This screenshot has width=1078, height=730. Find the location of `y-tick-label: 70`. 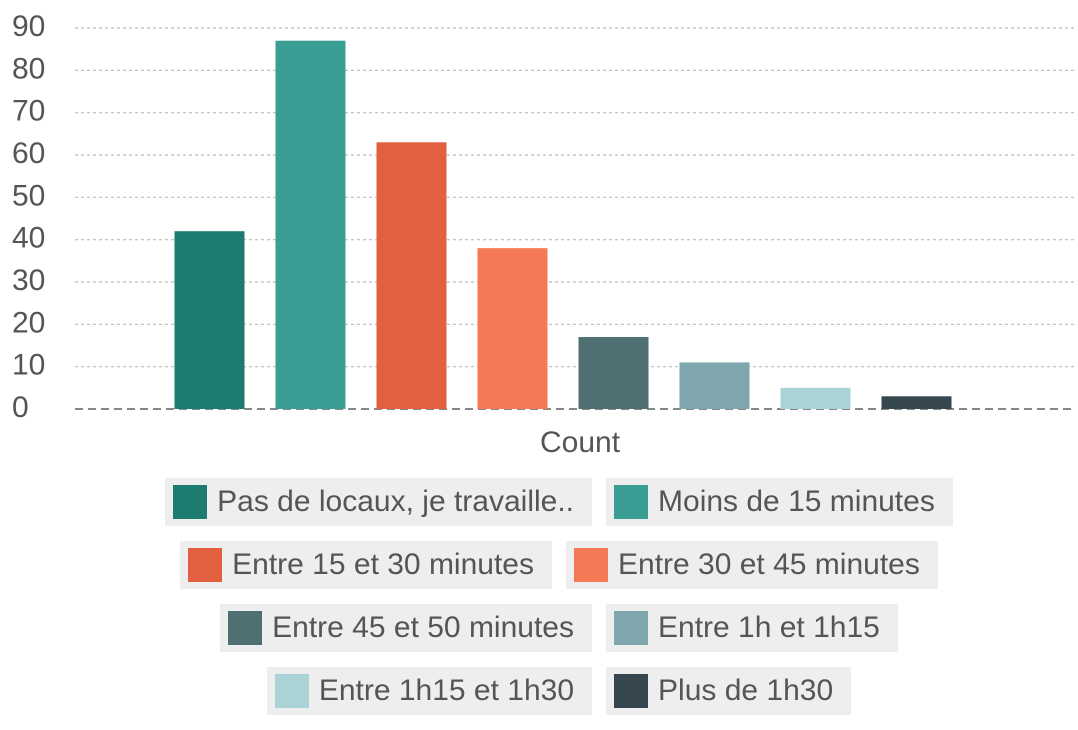

y-tick-label: 70 is located at coordinates (28, 111).